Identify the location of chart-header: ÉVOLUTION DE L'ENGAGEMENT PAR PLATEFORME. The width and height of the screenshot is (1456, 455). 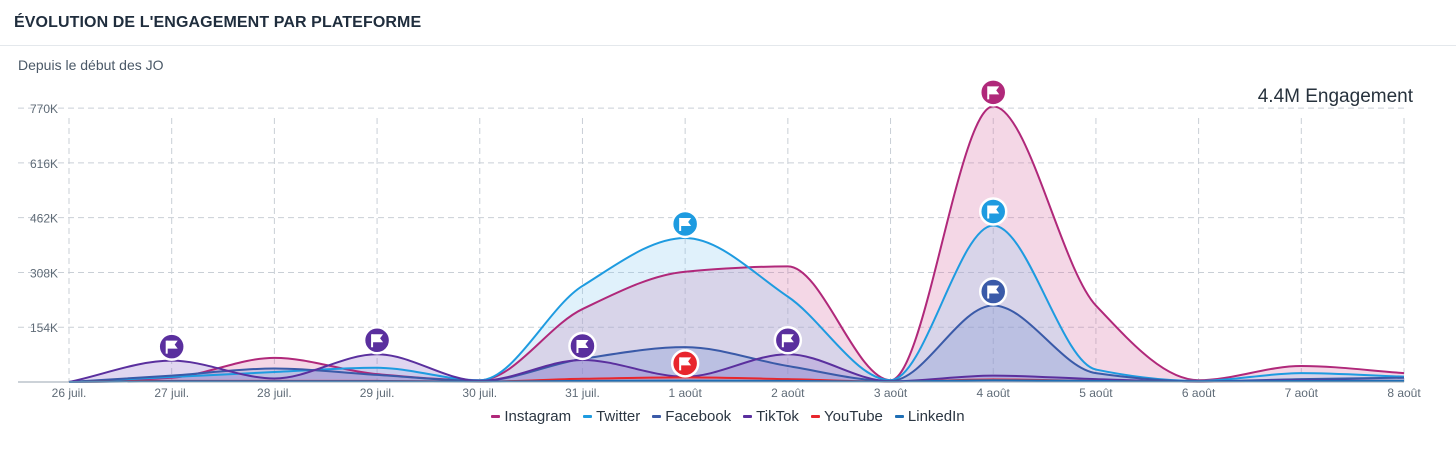
(728, 23).